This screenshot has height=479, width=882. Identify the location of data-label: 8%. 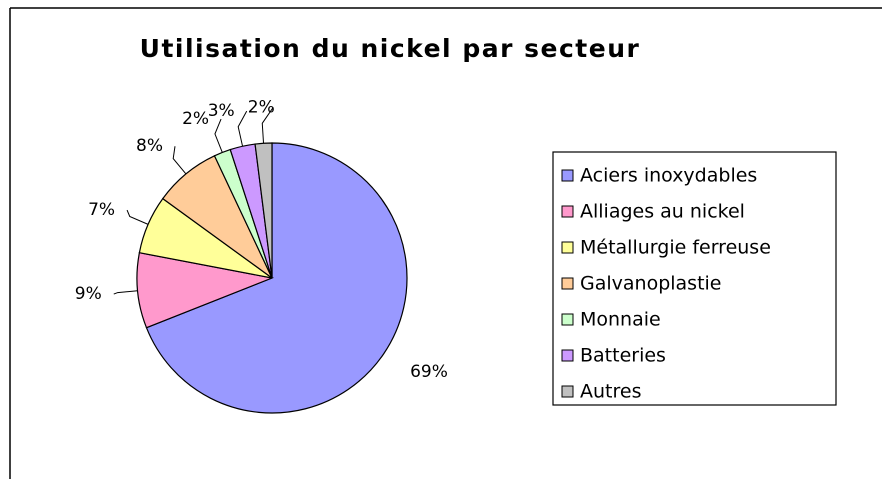
(149, 146).